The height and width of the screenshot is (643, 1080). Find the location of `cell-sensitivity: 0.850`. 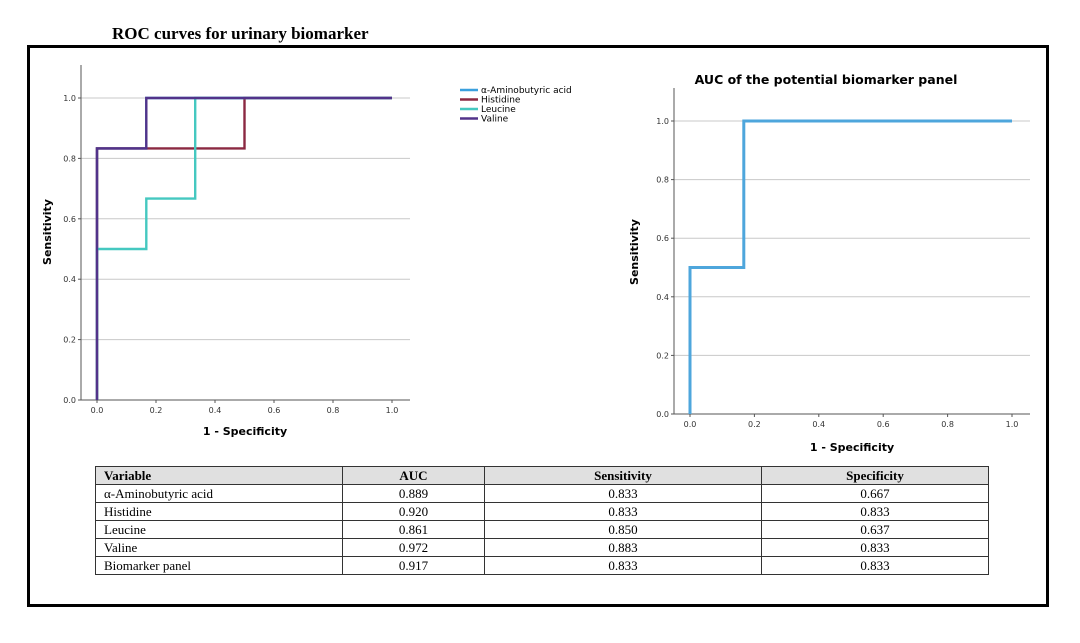

cell-sensitivity: 0.850 is located at coordinates (623, 529).